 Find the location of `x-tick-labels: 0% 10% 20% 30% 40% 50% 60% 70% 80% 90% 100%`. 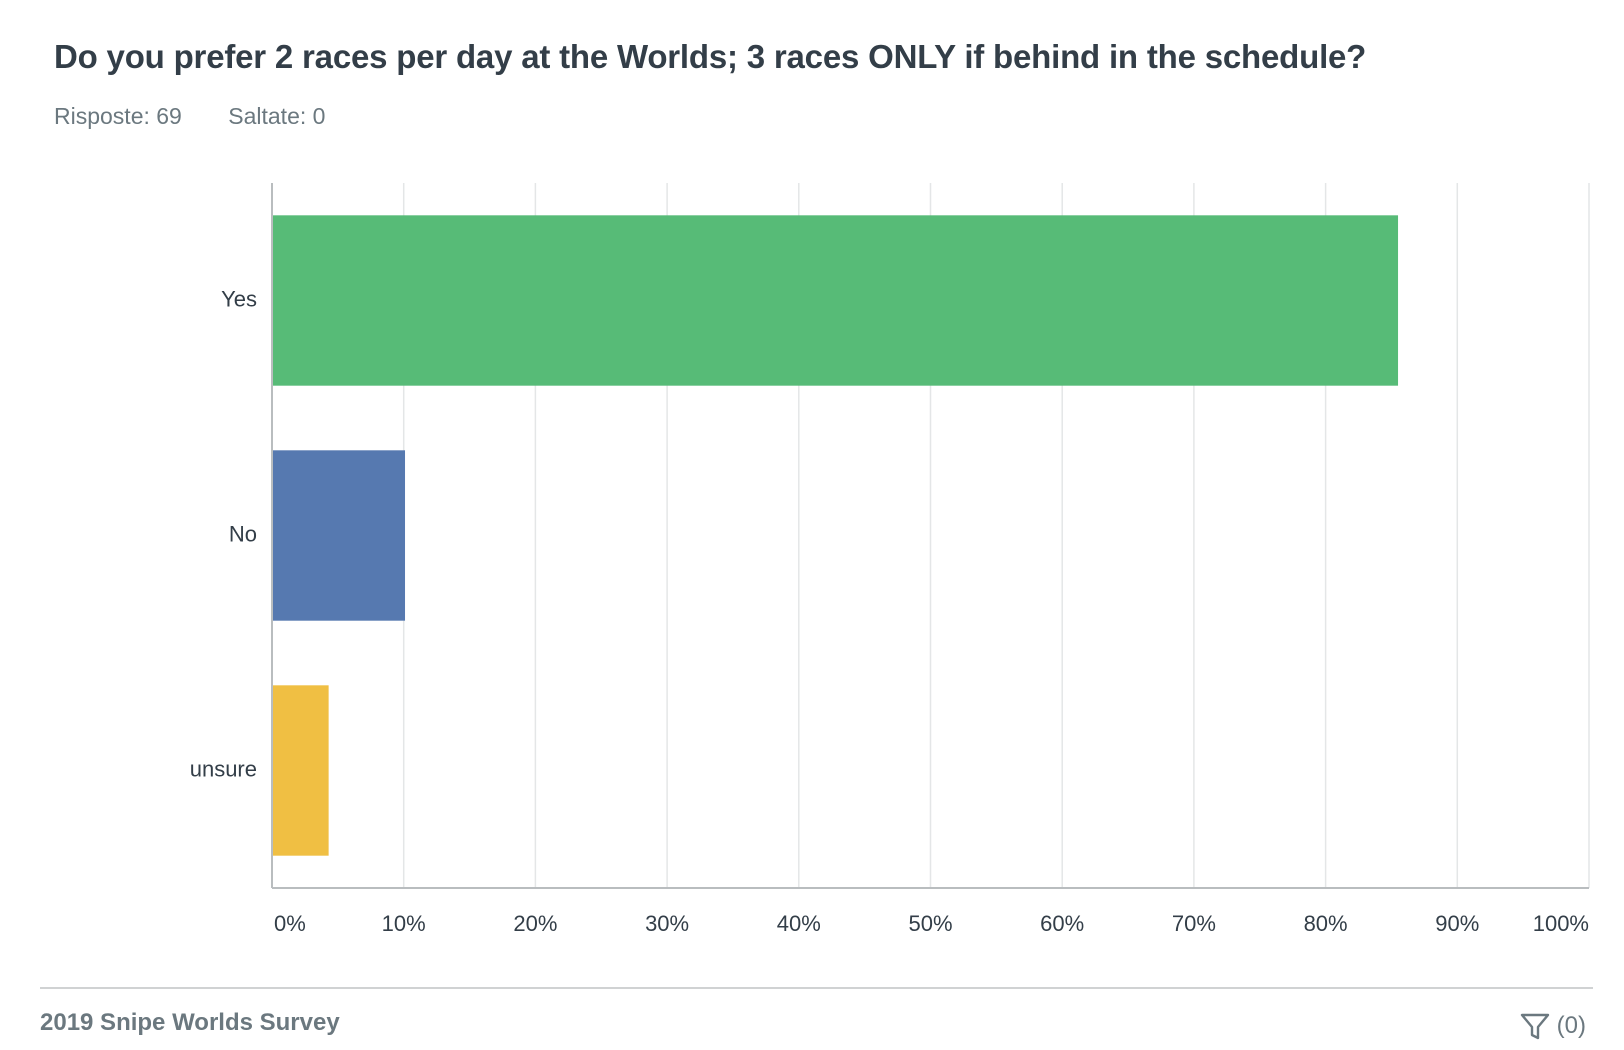

x-tick-labels: 0% 10% 20% 30% 40% 50% 60% 70% 80% 90% 100% is located at coordinates (931, 923).